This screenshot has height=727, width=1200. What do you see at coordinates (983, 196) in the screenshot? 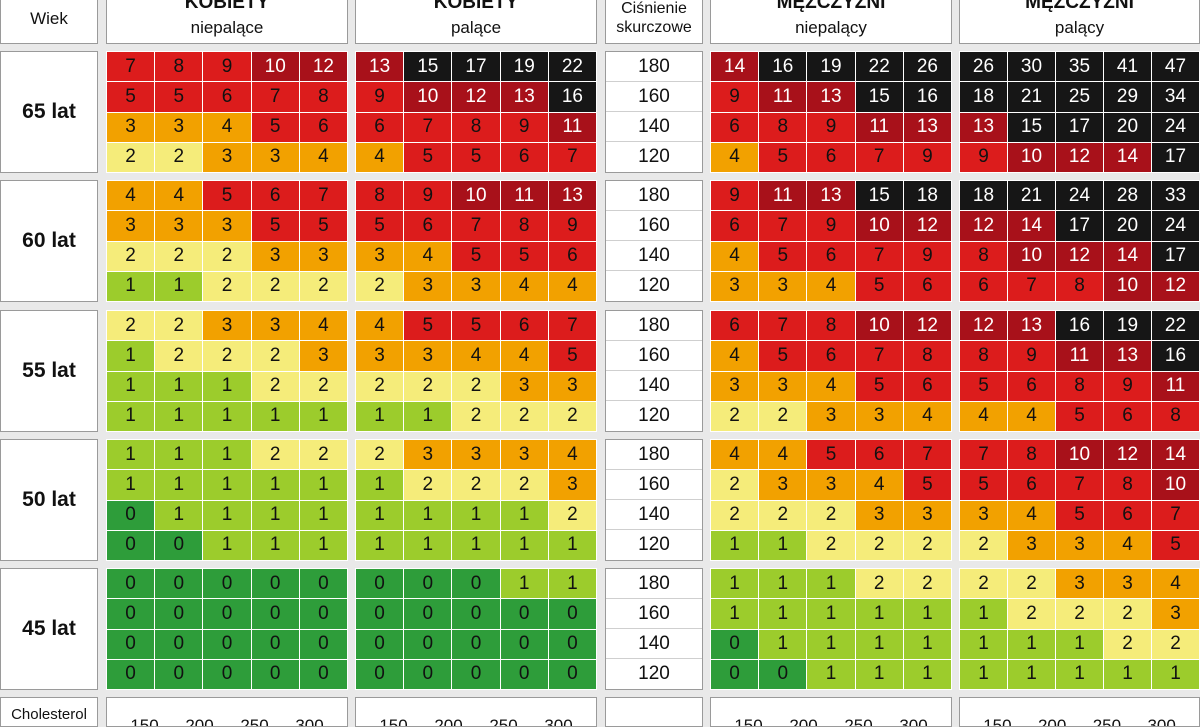
I see `risk-cell: 18` at bounding box center [983, 196].